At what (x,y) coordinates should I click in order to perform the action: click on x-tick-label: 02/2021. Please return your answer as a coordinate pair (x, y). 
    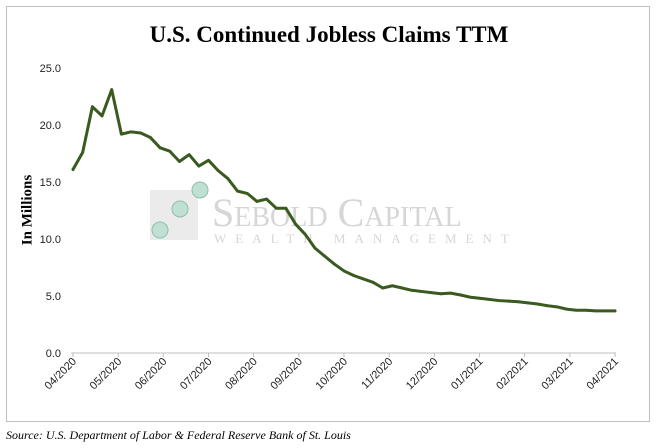
    Looking at the image, I should click on (512, 374).